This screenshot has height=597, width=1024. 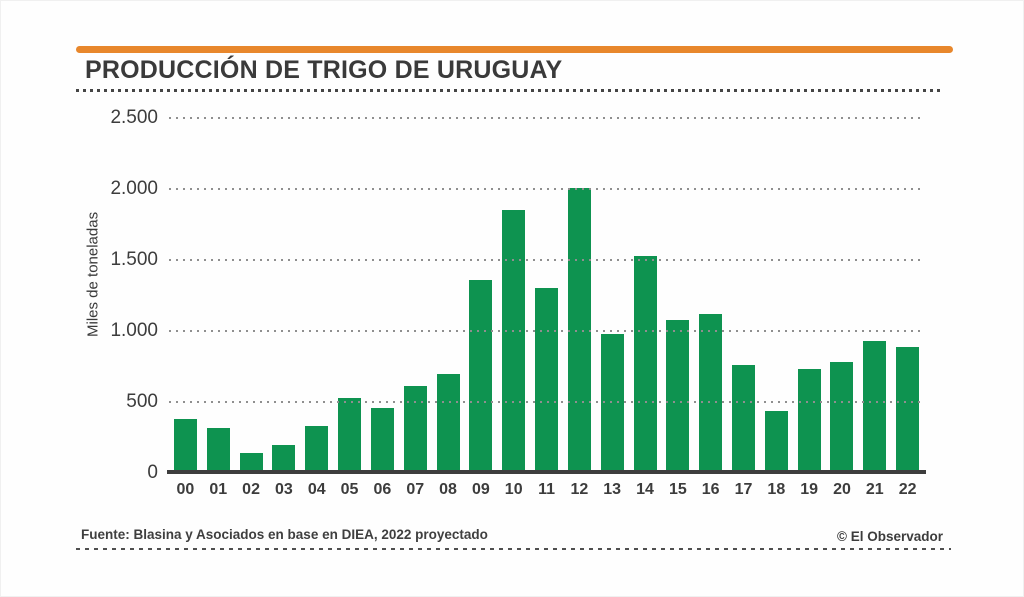 What do you see at coordinates (134, 259) in the screenshot?
I see `y-tick-label-1.500: 1.500` at bounding box center [134, 259].